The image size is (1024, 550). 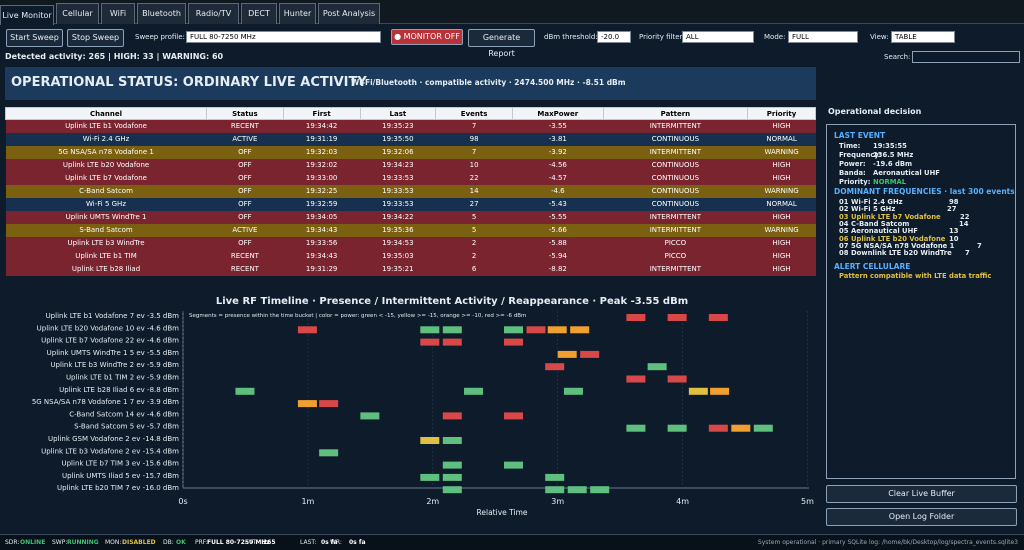 I want to click on start-sweep-button: Start Sweep, so click(x=34, y=38).